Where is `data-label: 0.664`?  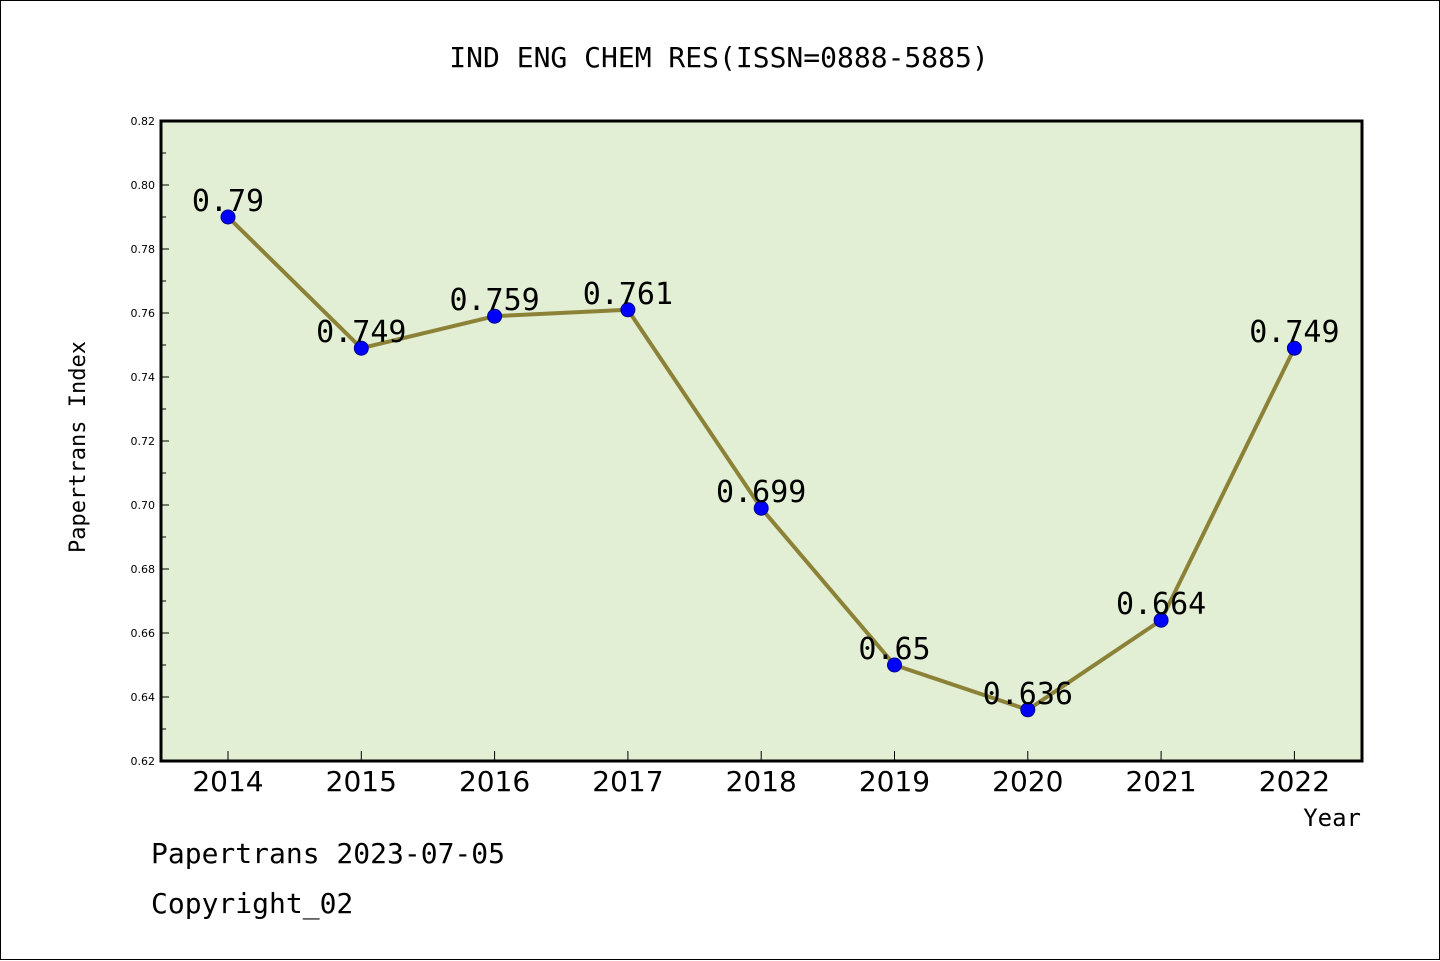
data-label: 0.664 is located at coordinates (1161, 604).